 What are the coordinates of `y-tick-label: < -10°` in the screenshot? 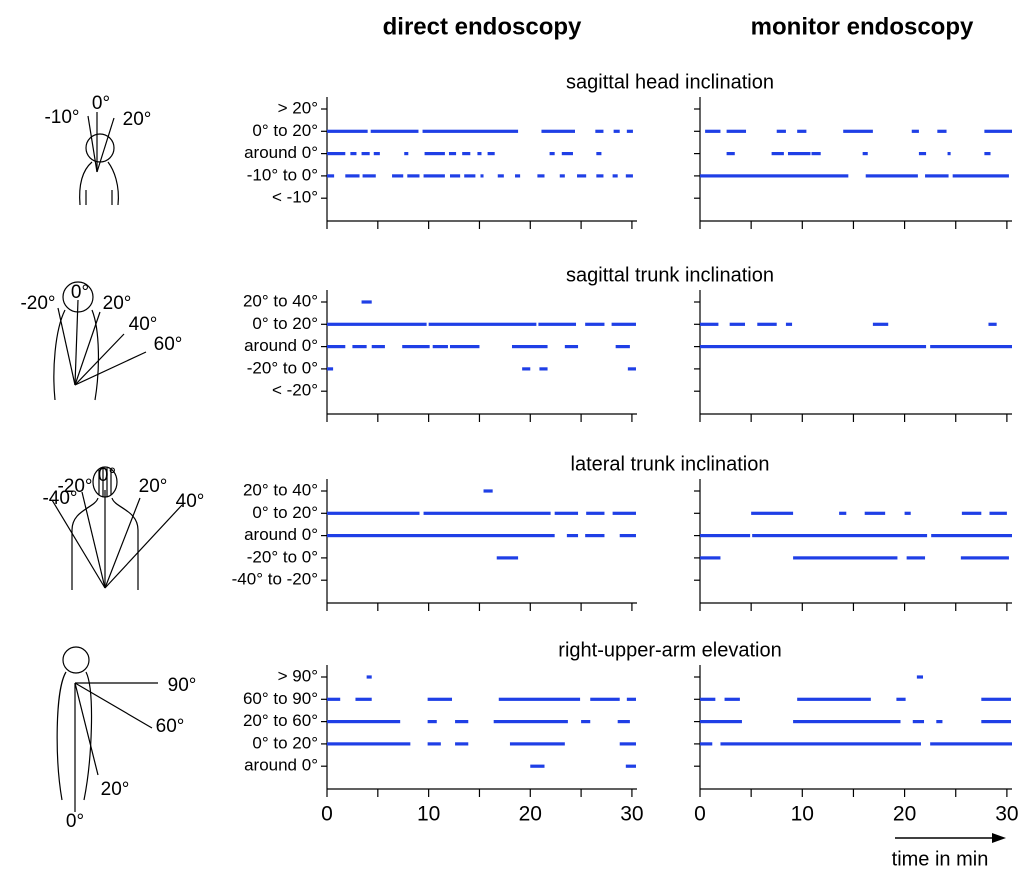 It's located at (295, 197).